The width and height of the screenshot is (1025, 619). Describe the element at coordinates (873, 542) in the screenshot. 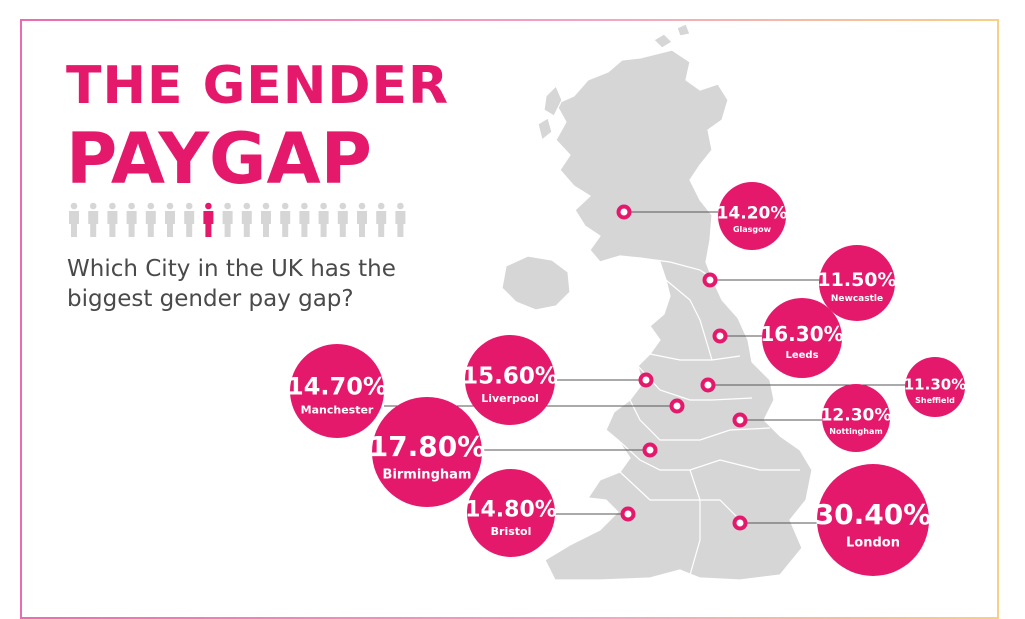

I see `bubble-city-london: London` at that location.